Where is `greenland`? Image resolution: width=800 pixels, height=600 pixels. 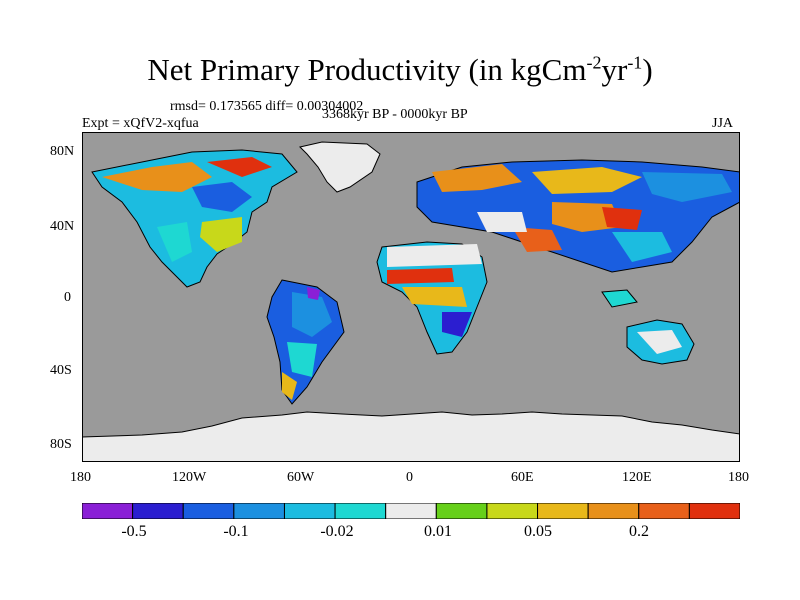
greenland is located at coordinates (340, 167).